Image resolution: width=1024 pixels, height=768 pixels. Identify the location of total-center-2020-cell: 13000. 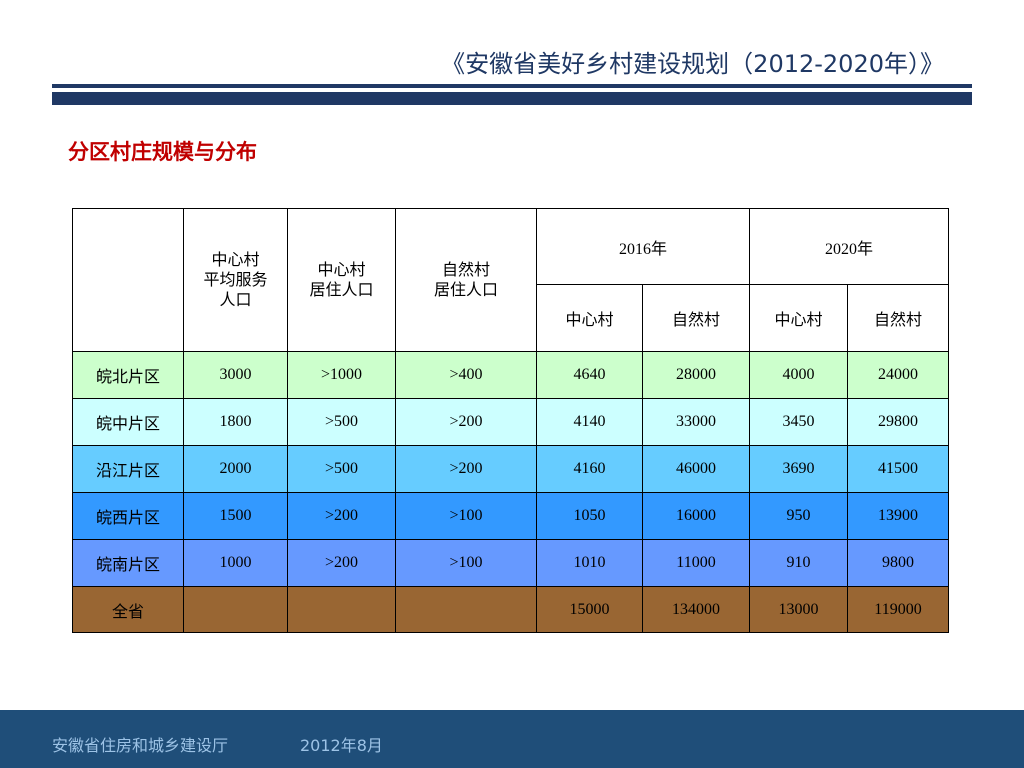
(798, 609).